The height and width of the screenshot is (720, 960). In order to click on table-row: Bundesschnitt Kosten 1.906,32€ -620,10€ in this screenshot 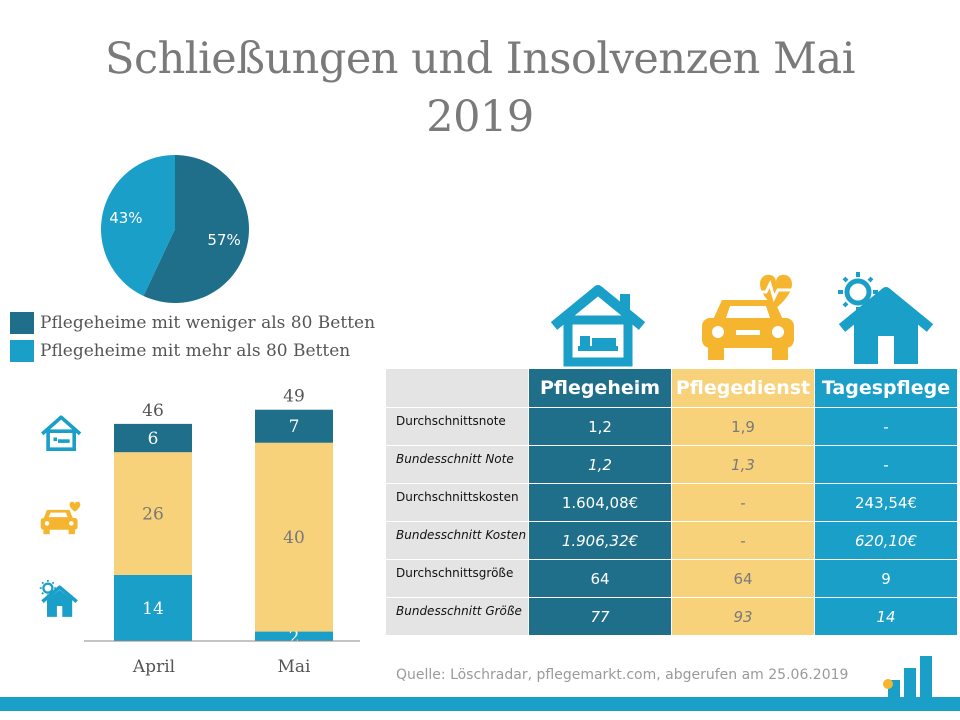, I will do `click(671, 540)`.